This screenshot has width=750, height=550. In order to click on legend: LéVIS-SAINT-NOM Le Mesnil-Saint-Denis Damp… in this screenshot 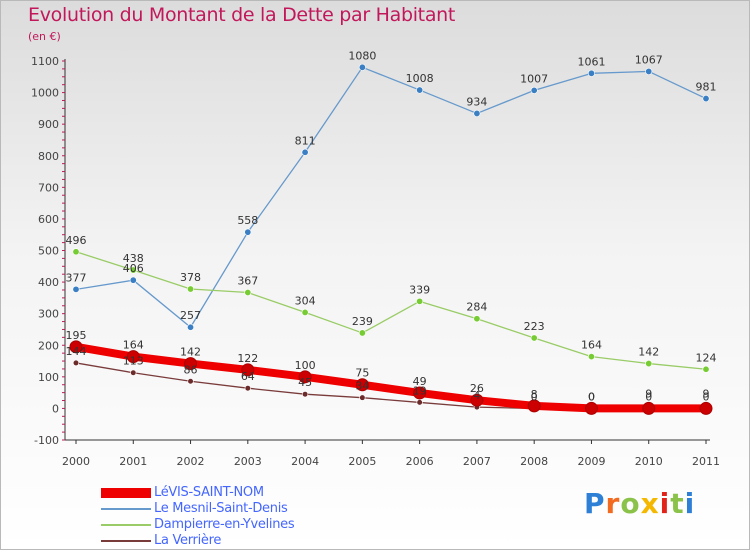, I will do `click(231, 517)`.